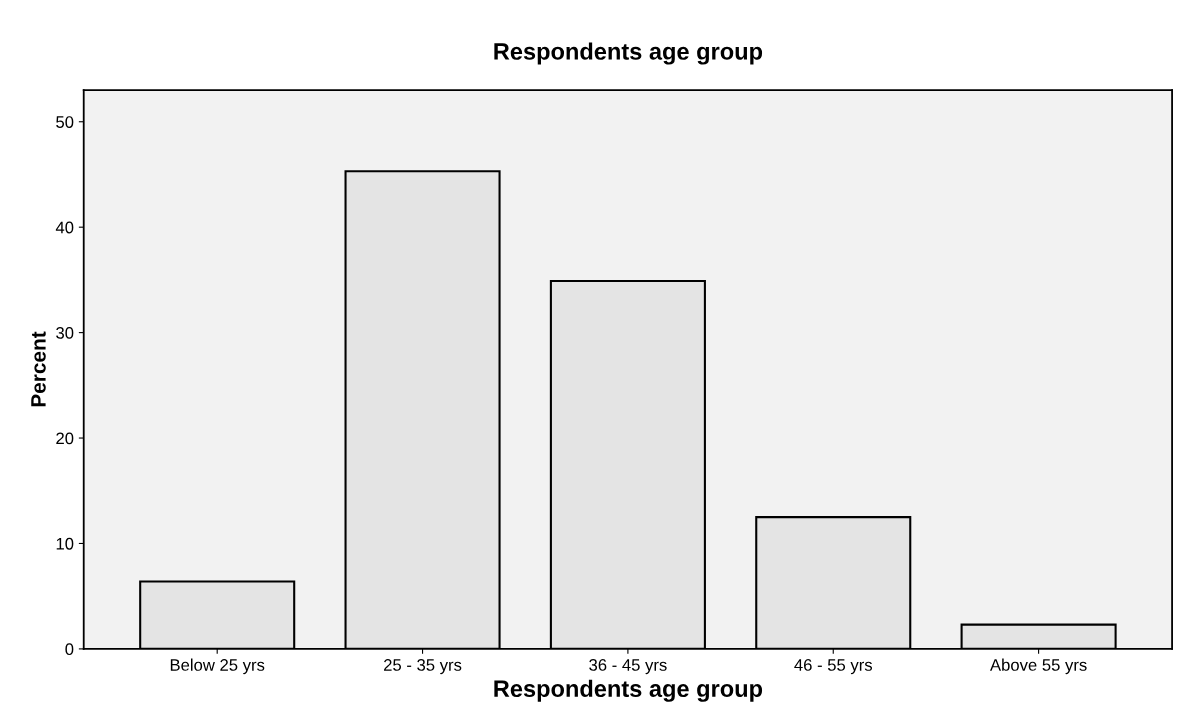  I want to click on y-tick-label: 10, so click(65, 543).